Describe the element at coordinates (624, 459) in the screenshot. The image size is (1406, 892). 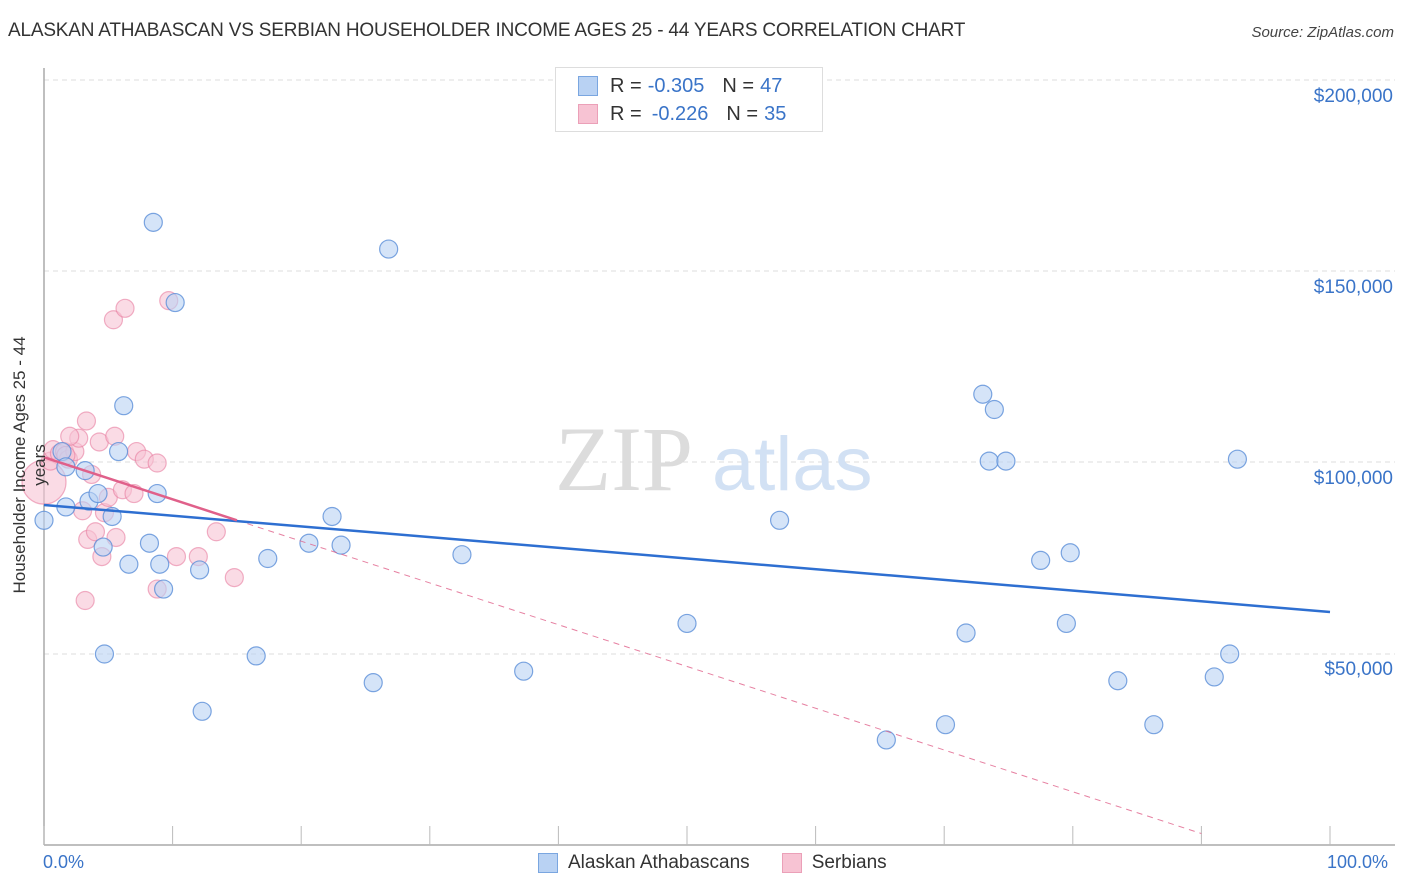
I see `watermark-zip: ZIP` at that location.